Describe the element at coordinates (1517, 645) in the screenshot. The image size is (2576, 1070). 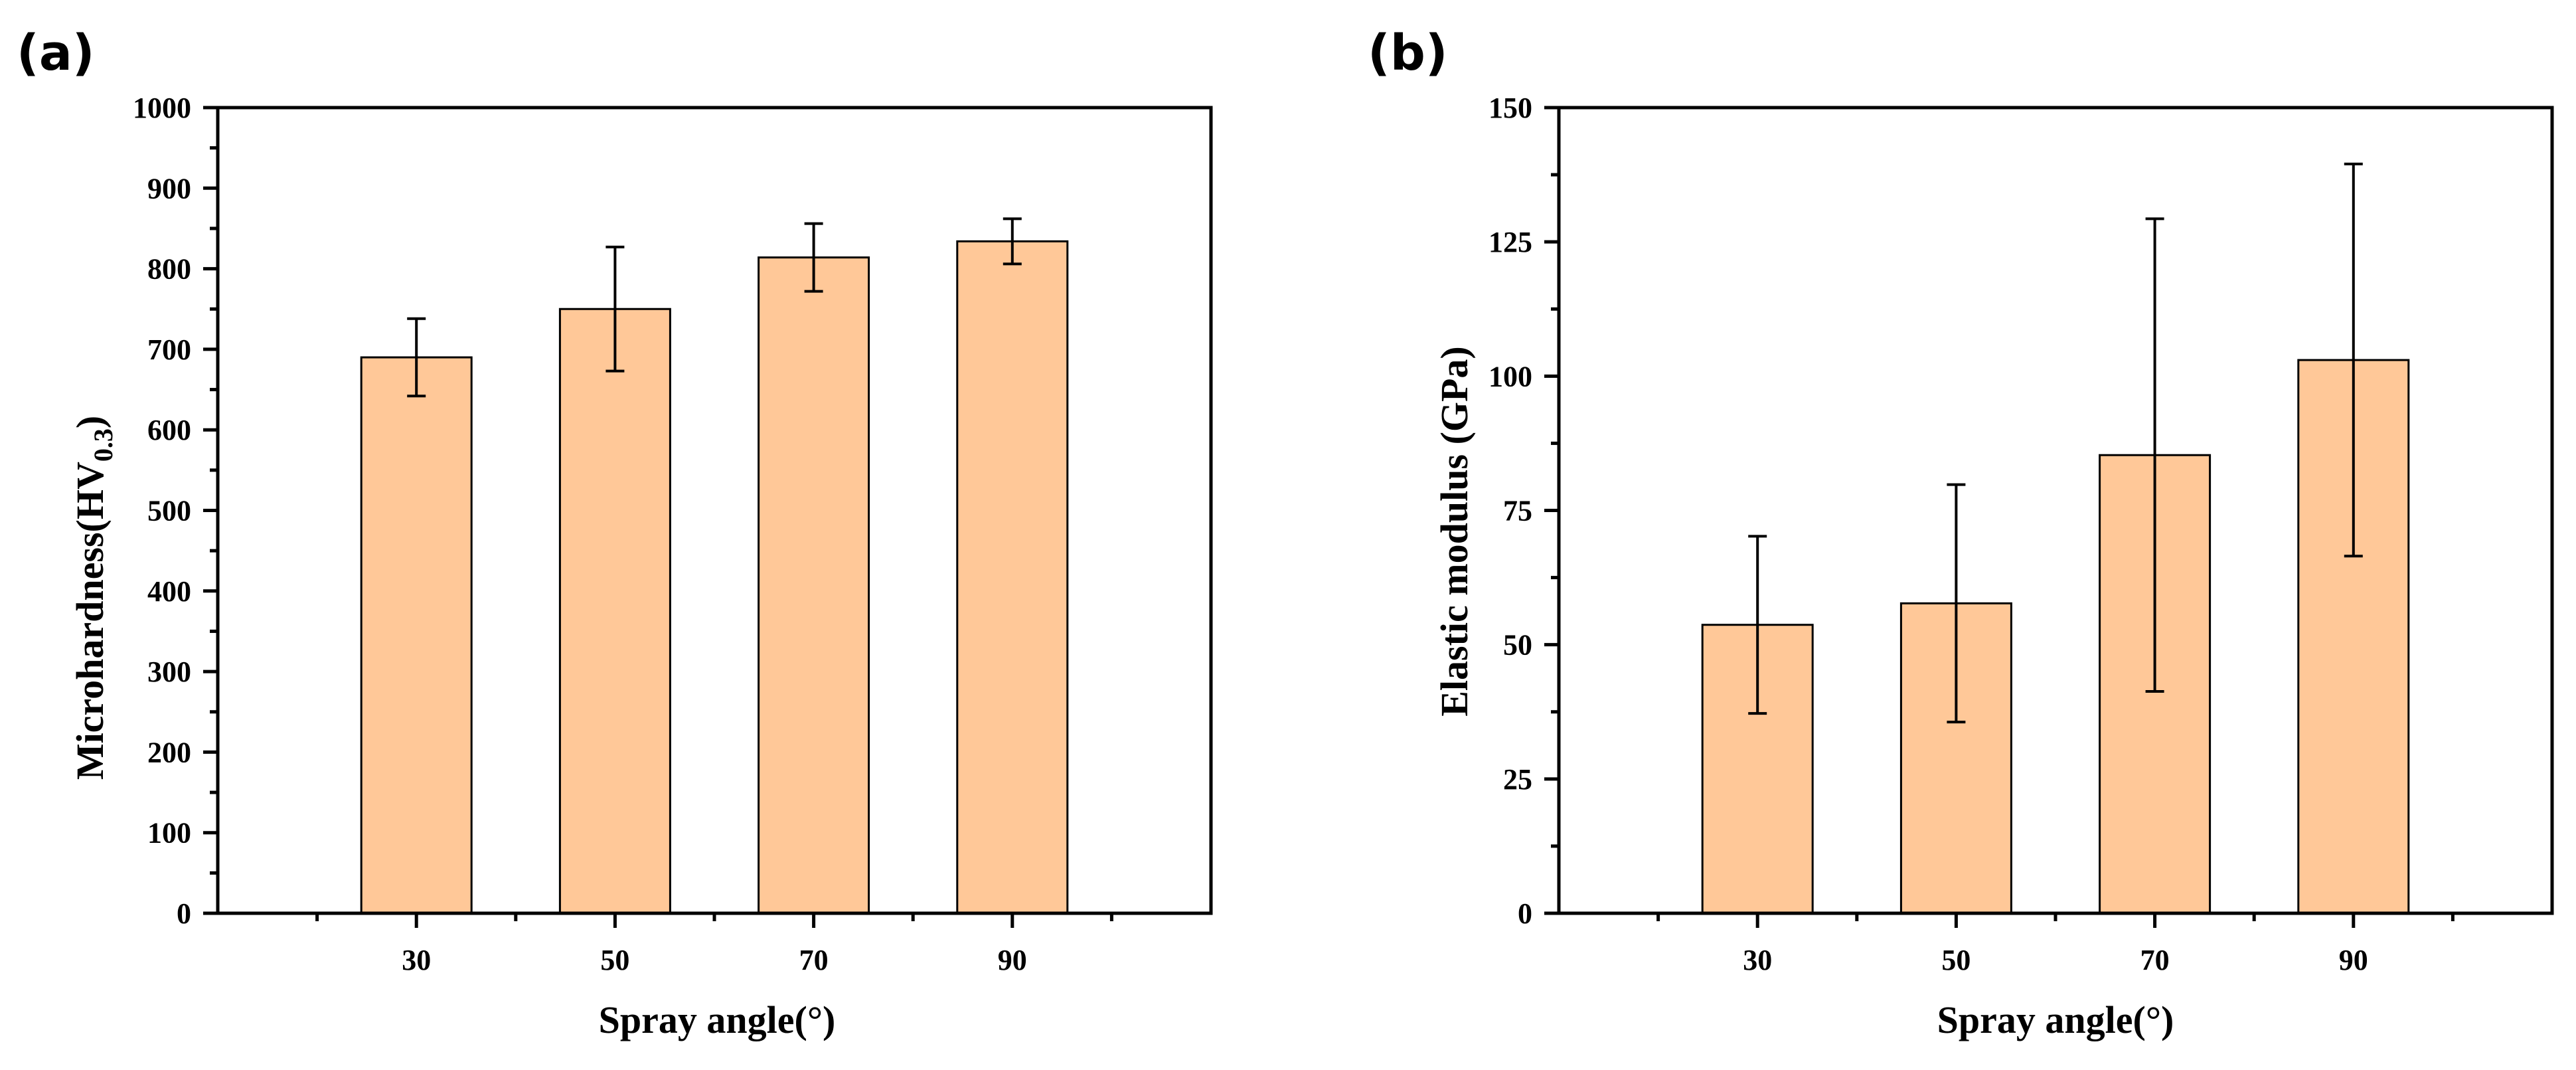
I see `y-tick-label: 50` at that location.